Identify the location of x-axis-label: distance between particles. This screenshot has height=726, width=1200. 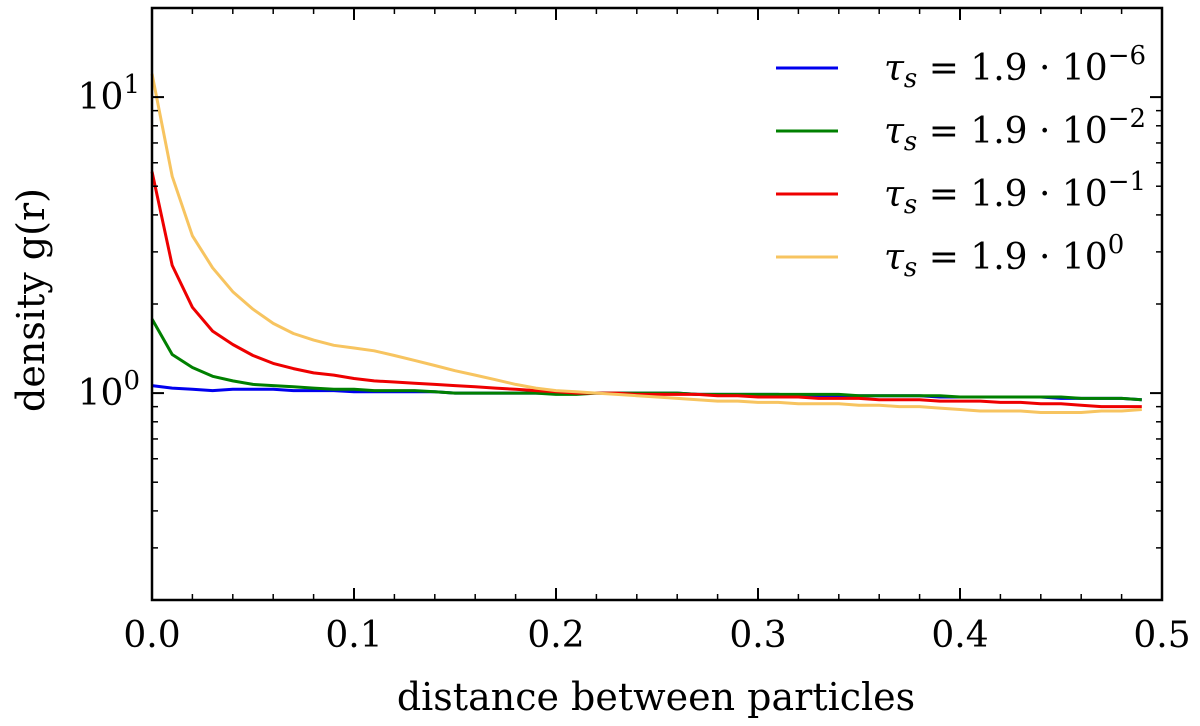
(656, 697).